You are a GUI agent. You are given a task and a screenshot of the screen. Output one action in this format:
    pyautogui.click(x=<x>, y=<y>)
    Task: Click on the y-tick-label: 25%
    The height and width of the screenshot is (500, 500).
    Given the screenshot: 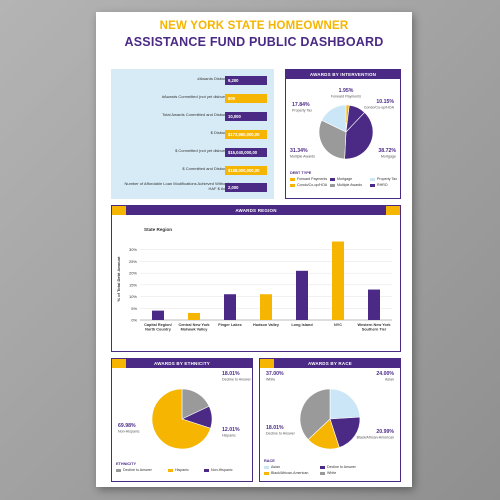 What is the action you would take?
    pyautogui.click(x=133, y=261)
    